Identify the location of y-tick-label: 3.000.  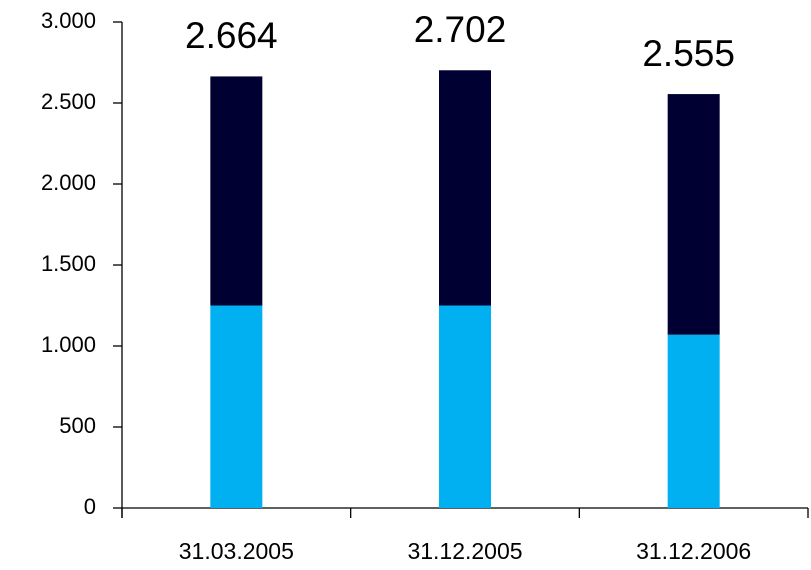
(68, 20).